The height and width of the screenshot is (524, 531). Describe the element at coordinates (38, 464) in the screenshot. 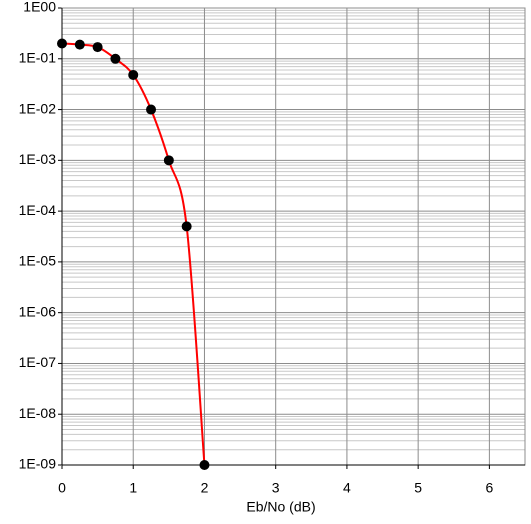

I see `y-tick-label: 1E-09` at that location.